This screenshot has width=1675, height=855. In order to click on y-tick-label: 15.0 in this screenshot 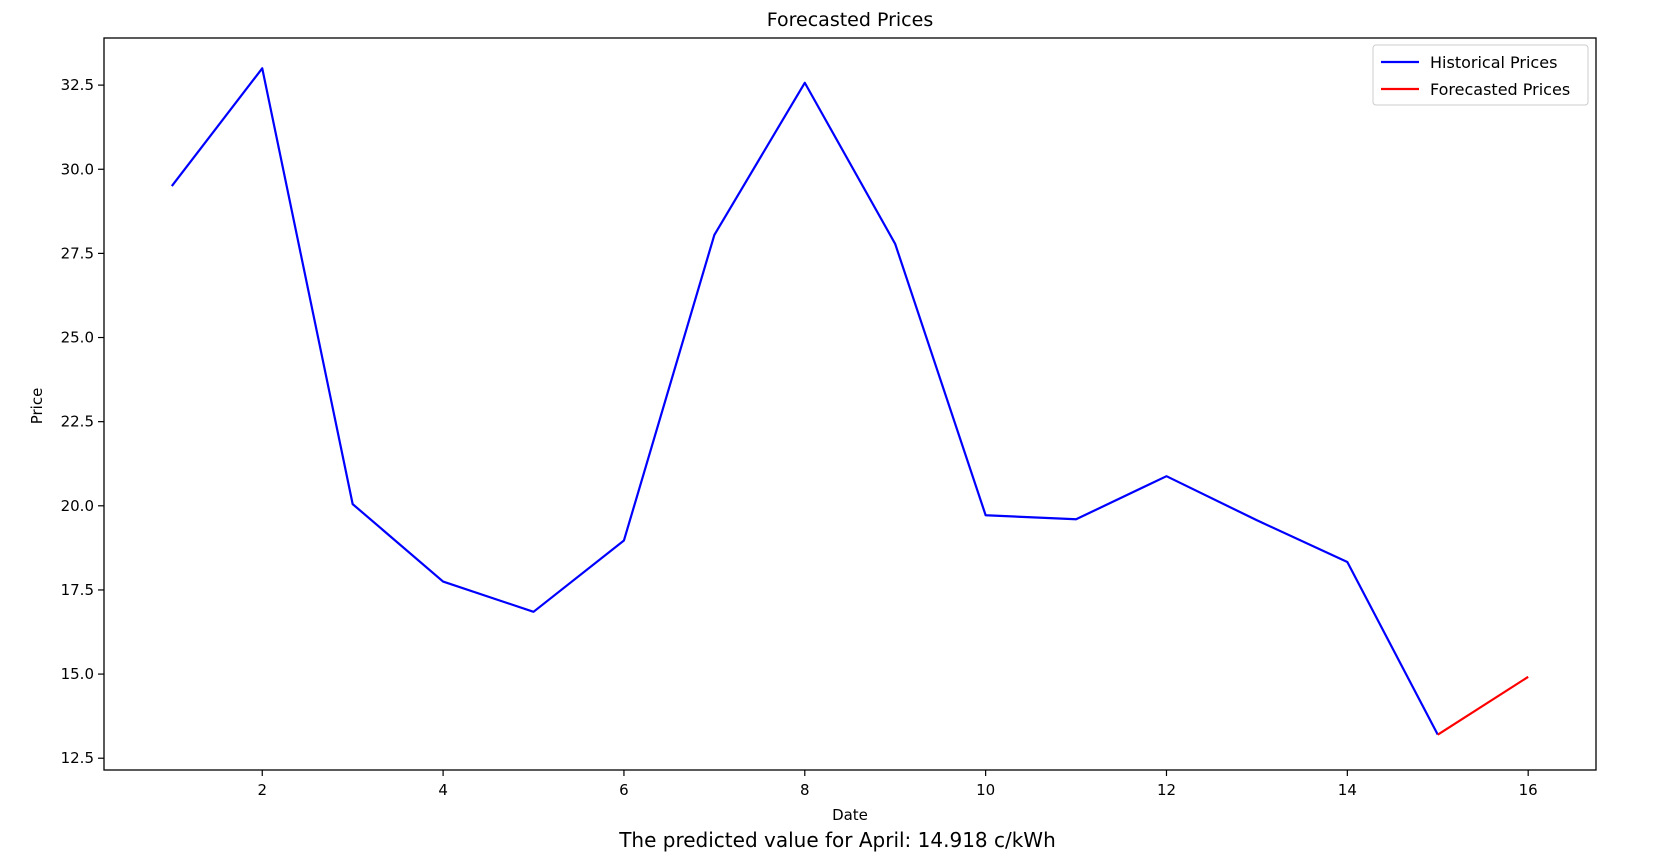, I will do `click(77, 674)`.